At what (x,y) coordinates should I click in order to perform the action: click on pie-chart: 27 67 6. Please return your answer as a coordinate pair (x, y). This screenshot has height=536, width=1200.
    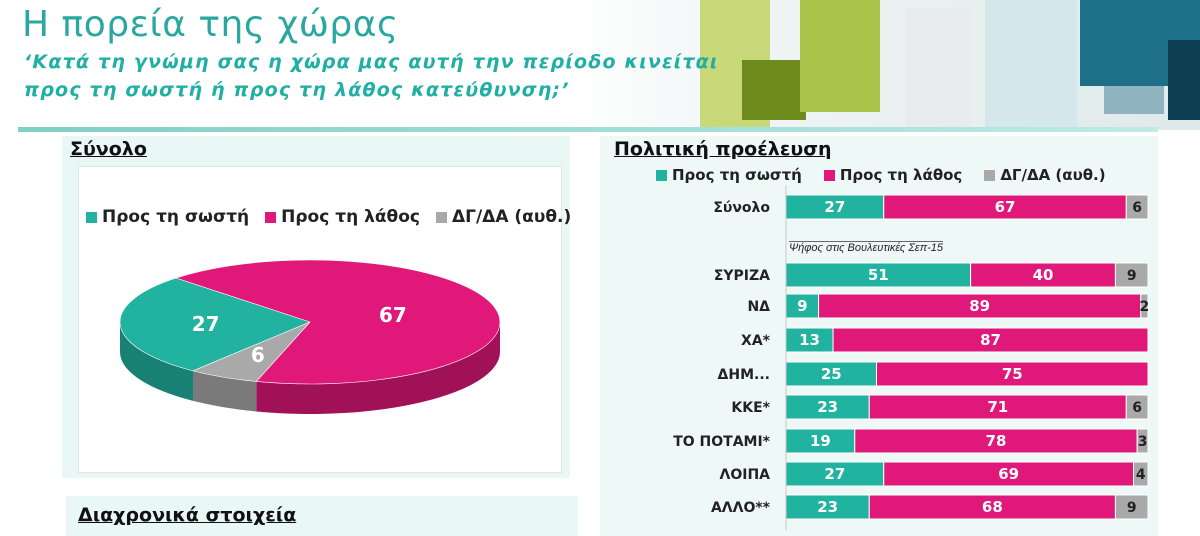
    Looking at the image, I should click on (310, 336).